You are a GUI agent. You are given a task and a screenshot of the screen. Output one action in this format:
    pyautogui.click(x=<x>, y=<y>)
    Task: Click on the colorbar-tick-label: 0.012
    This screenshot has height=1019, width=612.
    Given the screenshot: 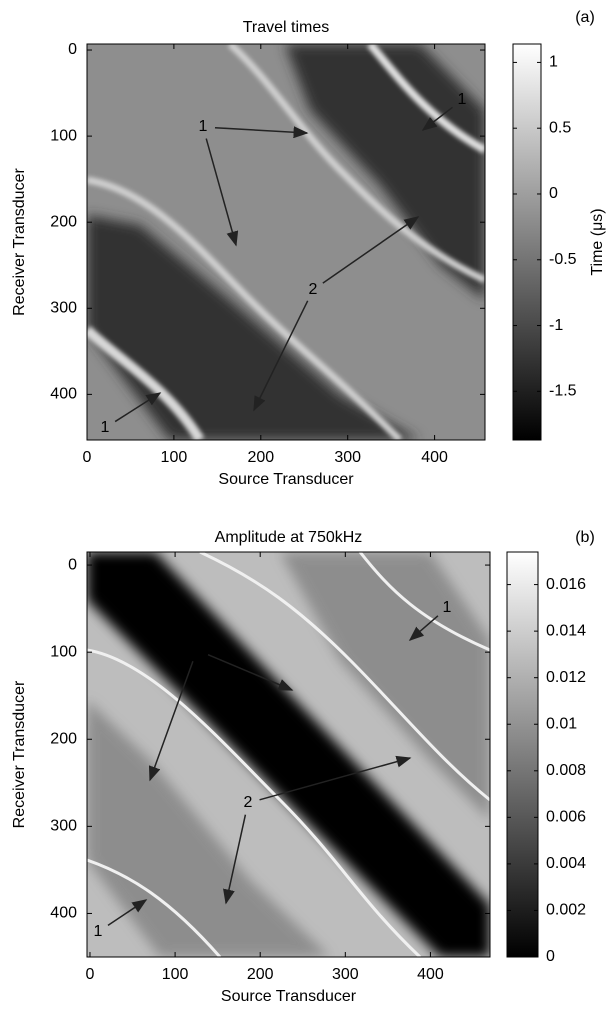 What is the action you would take?
    pyautogui.click(x=566, y=677)
    